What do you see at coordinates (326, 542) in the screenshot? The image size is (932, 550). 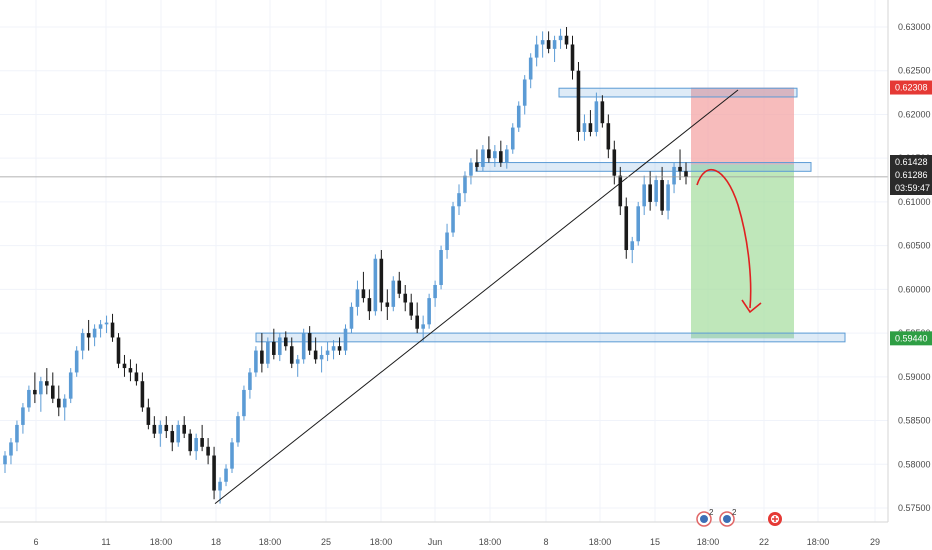 I see `time-tick-label: 25` at bounding box center [326, 542].